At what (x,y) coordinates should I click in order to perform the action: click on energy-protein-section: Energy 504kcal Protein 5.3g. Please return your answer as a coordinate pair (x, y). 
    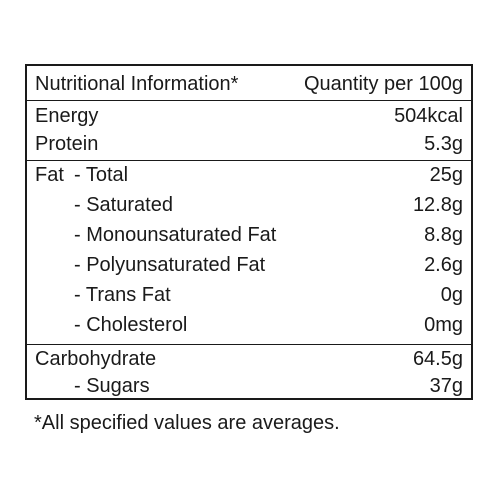
    Looking at the image, I should click on (249, 130).